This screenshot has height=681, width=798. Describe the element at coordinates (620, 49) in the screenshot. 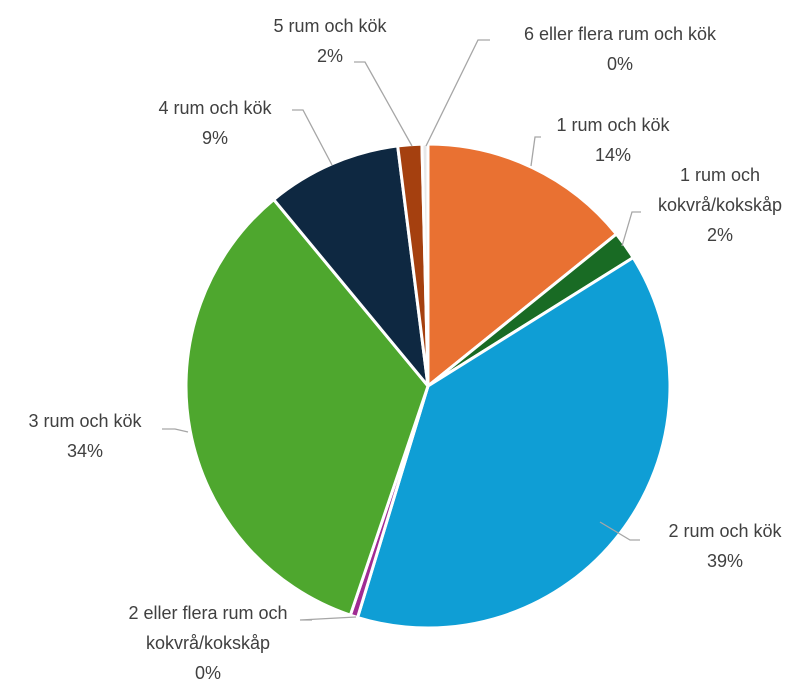

I see `data-label: 6 eller flera rum och kök 0%` at that location.